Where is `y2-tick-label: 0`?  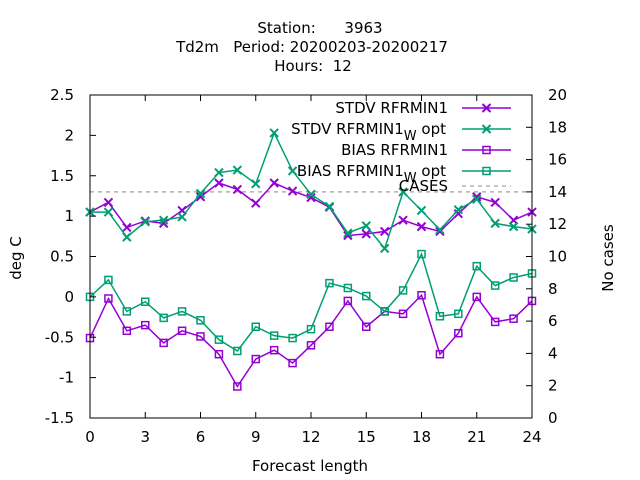 y2-tick-label: 0 is located at coordinates (553, 418).